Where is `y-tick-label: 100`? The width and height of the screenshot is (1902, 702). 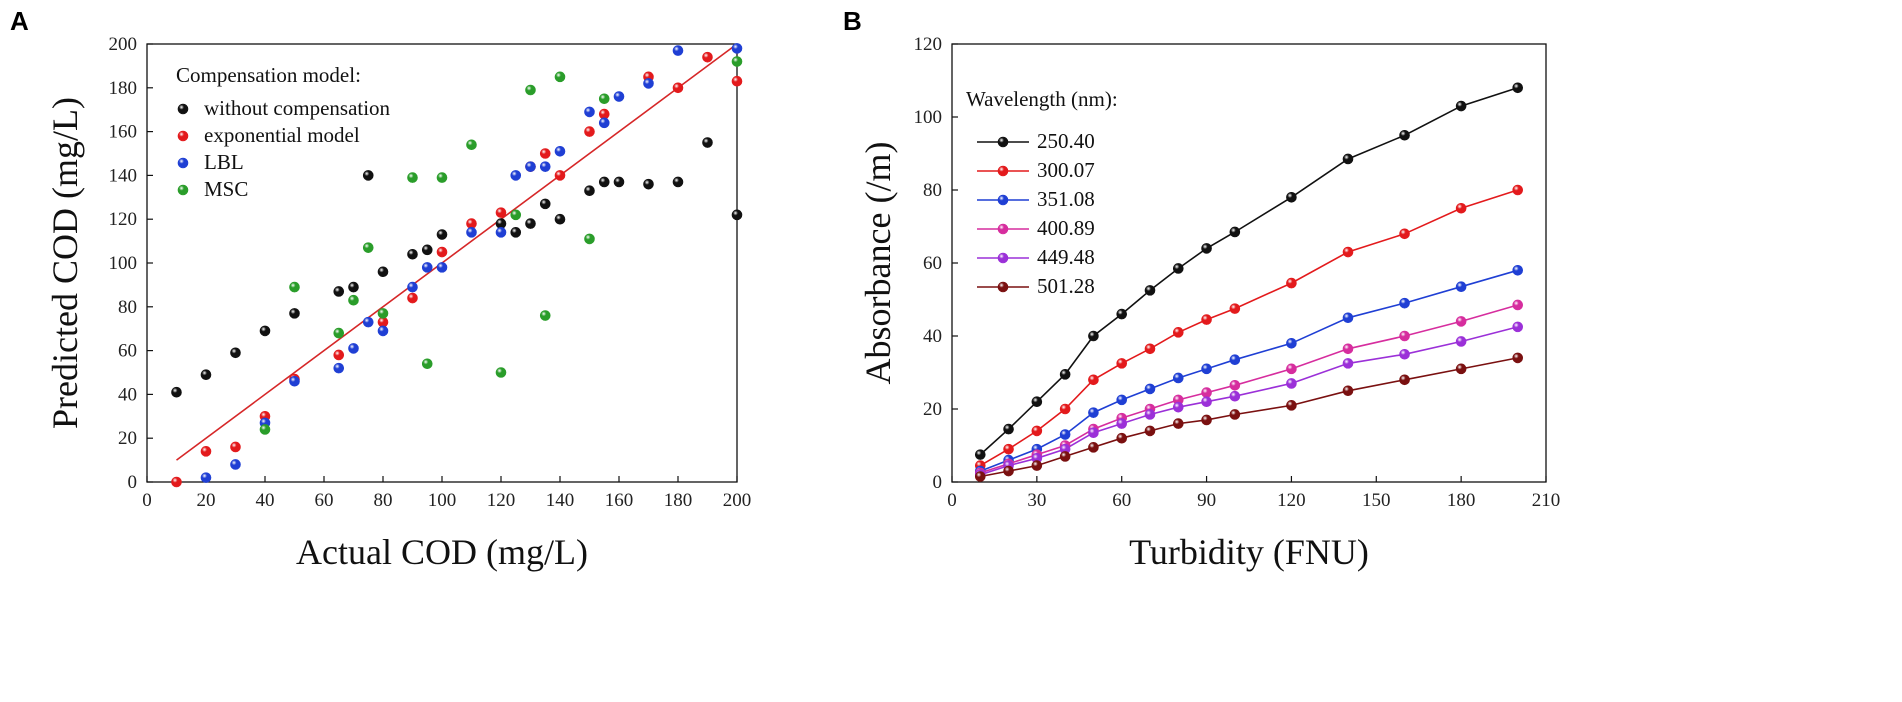 y-tick-label: 100 is located at coordinates (123, 263).